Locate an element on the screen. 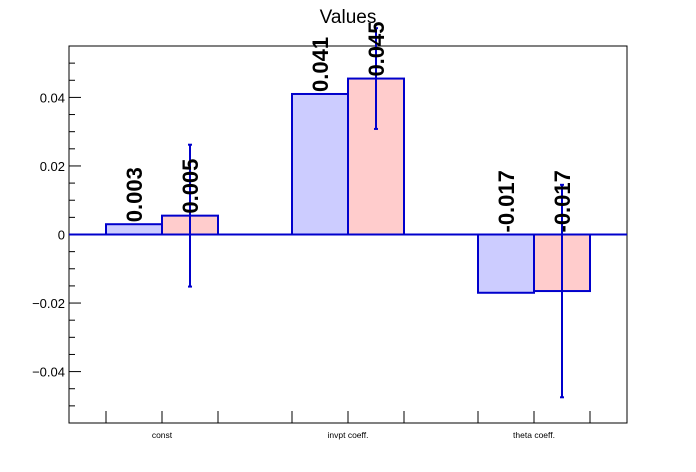  y-tick-label: 0.04 is located at coordinates (52, 97).